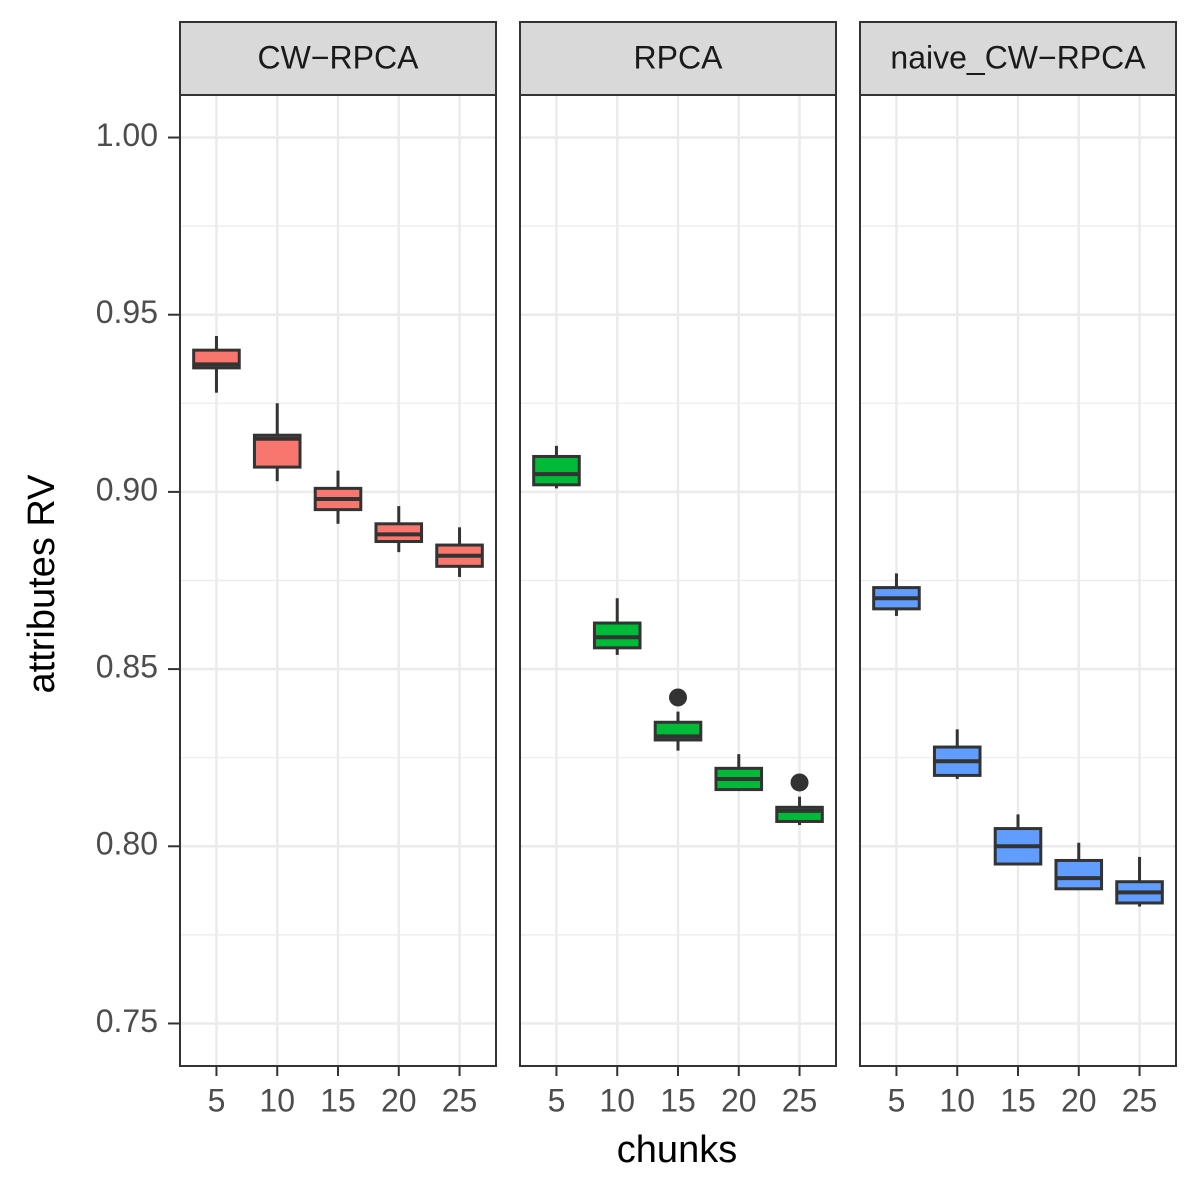 The width and height of the screenshot is (1200, 1200). What do you see at coordinates (42, 584) in the screenshot?
I see `y-axis-title: attributes RV` at bounding box center [42, 584].